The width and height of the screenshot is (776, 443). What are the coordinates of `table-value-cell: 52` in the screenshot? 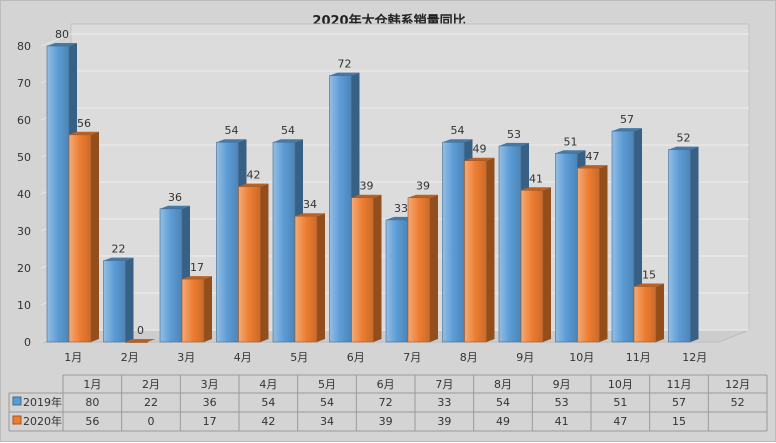 It's located at (738, 402).